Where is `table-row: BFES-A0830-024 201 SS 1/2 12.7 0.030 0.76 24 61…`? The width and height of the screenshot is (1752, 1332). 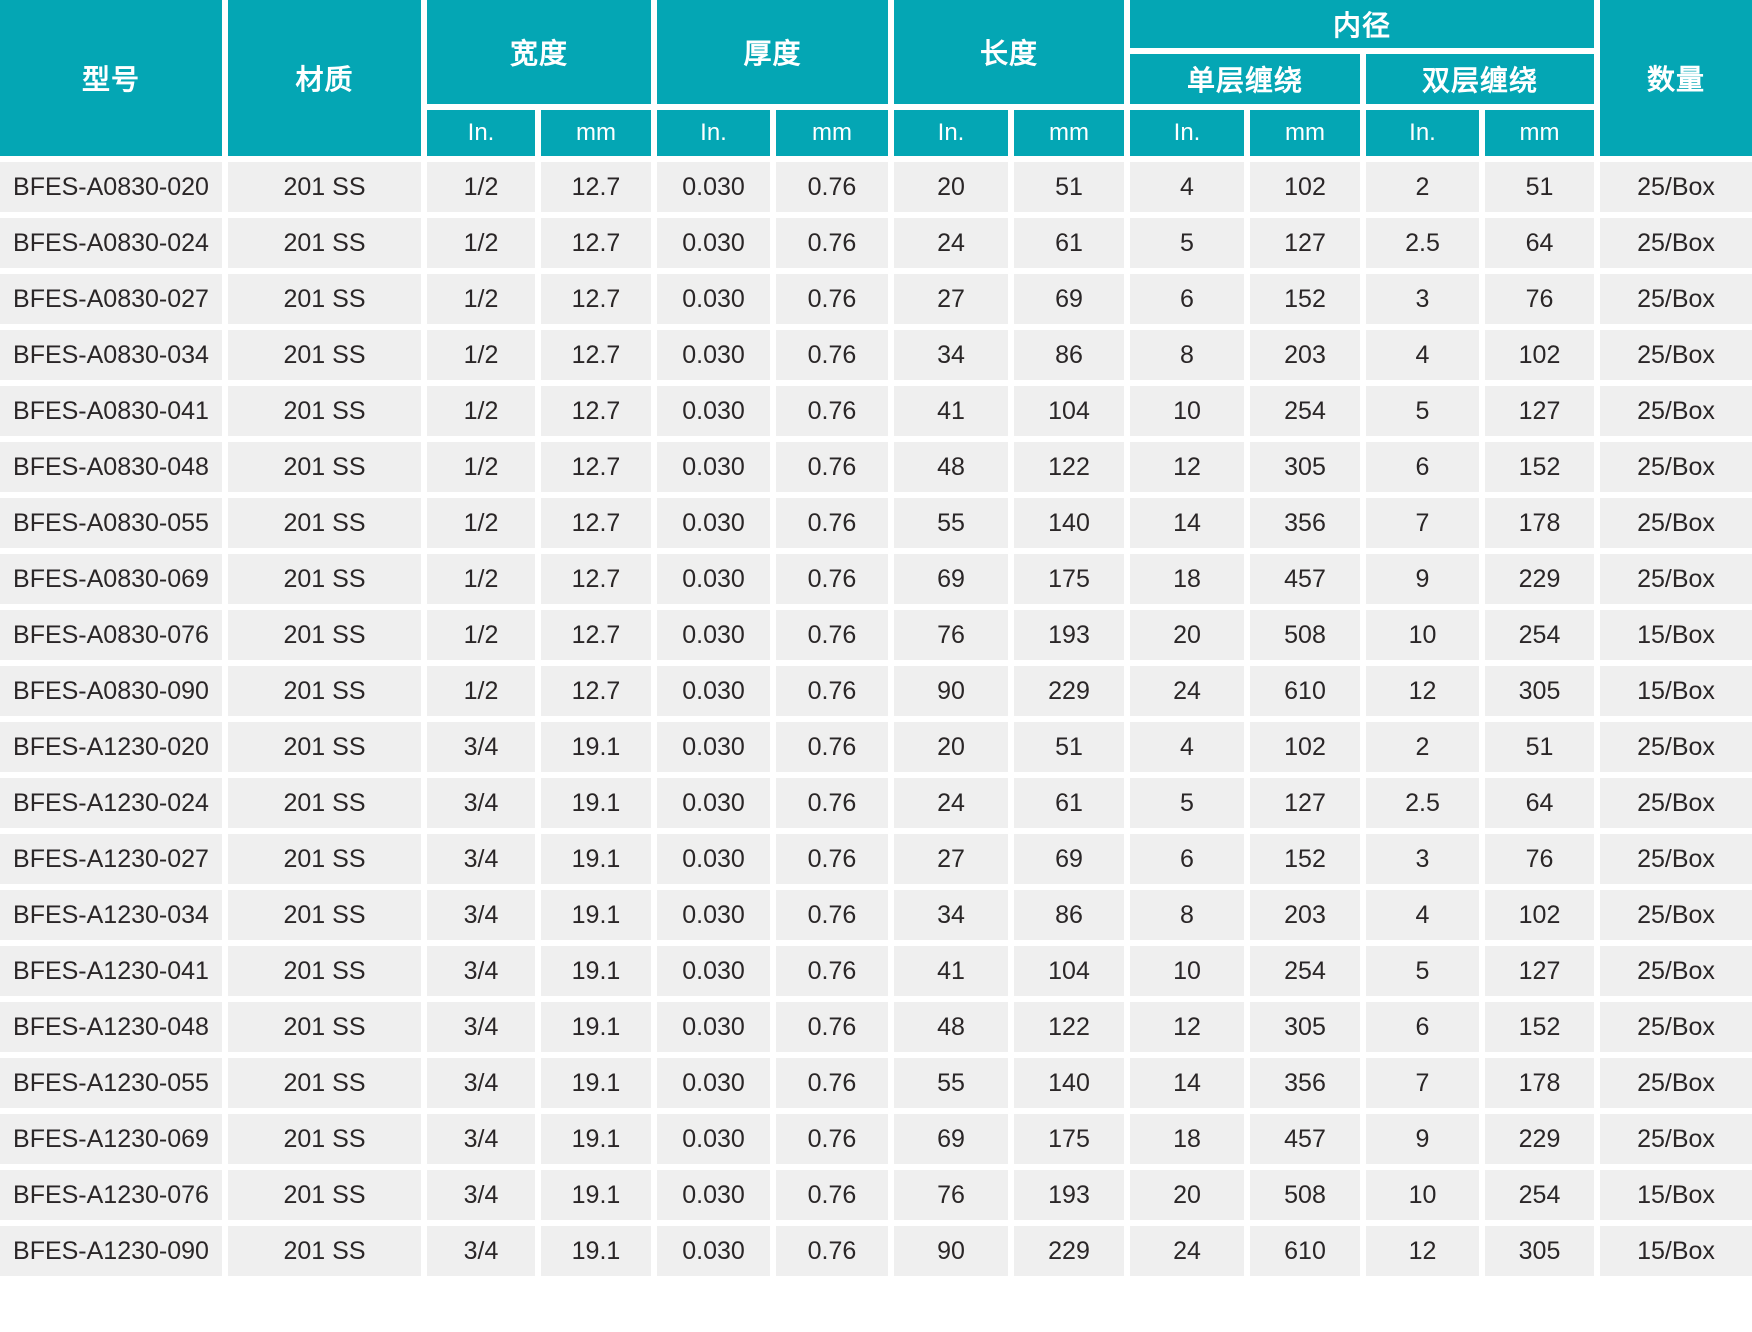 table-row: BFES-A0830-024 201 SS 1/2 12.7 0.030 0.76 24 61… is located at coordinates (876, 243).